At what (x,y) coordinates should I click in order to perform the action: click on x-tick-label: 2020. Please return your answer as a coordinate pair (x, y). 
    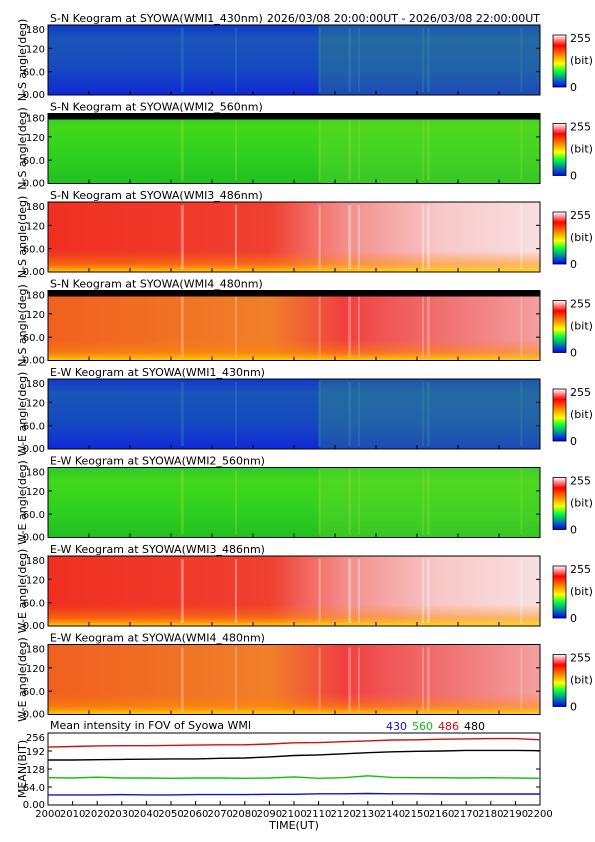
    Looking at the image, I should click on (96, 814).